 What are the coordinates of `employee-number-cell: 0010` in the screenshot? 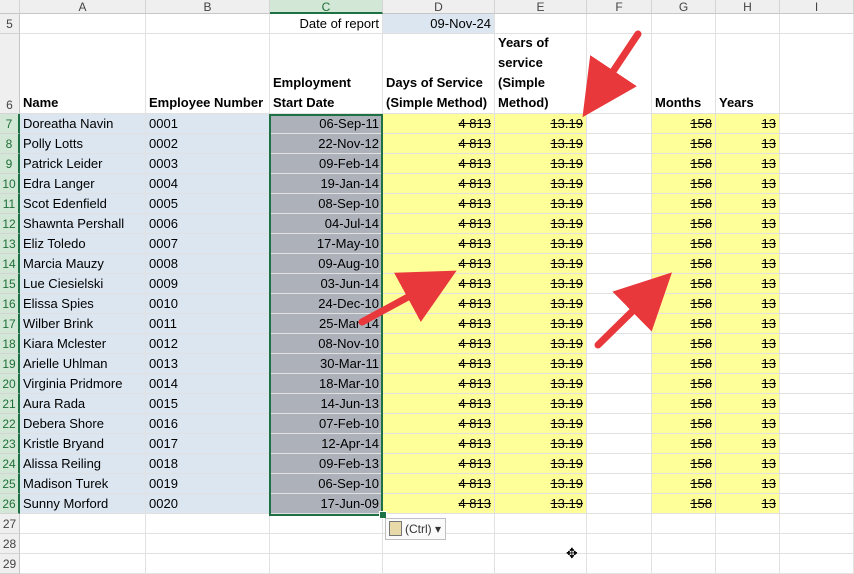 It's located at (208, 304).